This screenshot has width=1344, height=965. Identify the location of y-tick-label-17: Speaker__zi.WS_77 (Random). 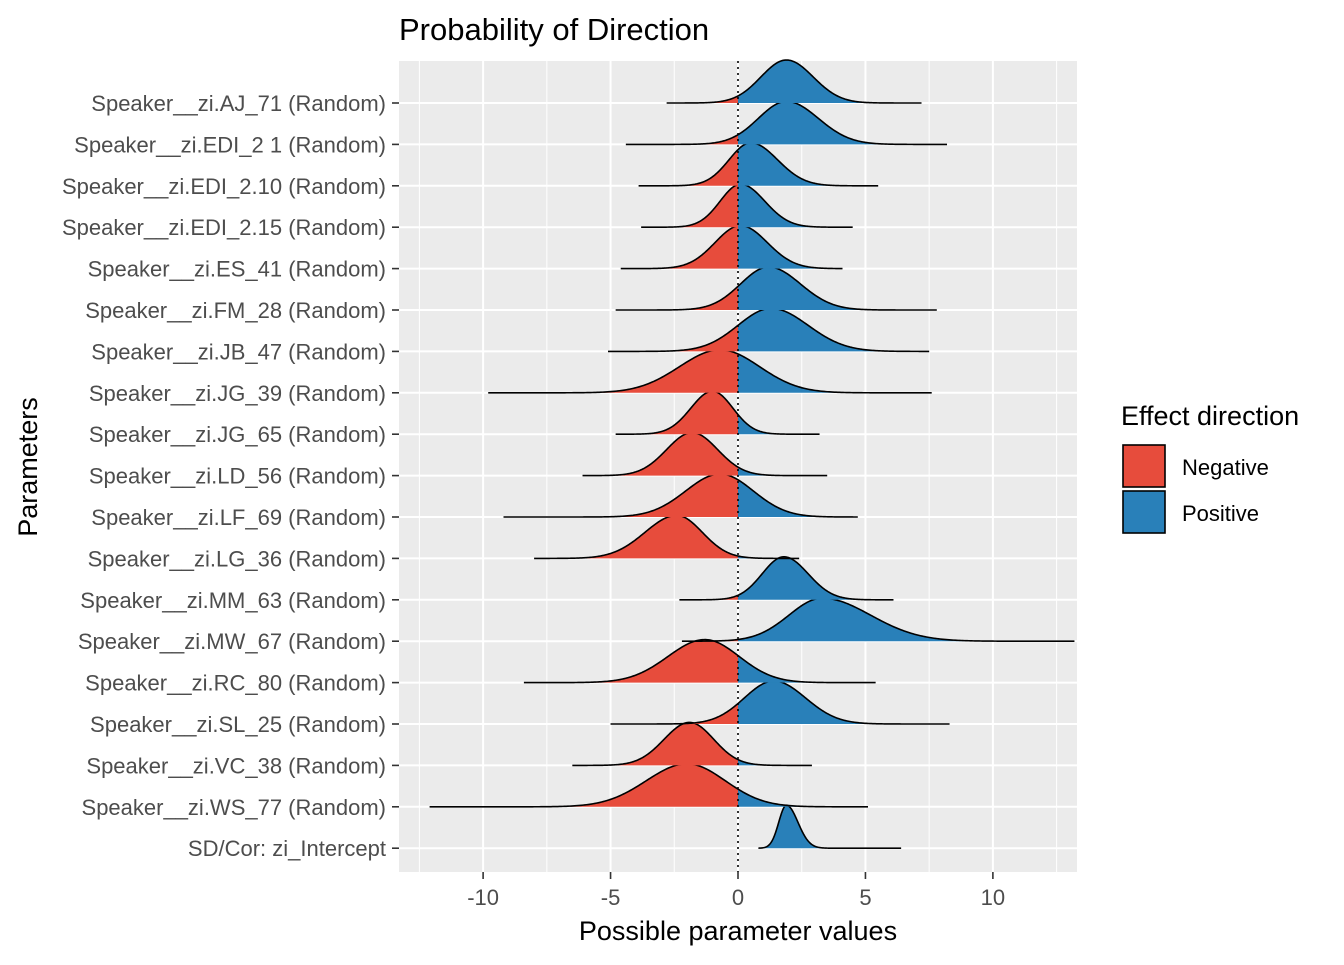
(234, 807).